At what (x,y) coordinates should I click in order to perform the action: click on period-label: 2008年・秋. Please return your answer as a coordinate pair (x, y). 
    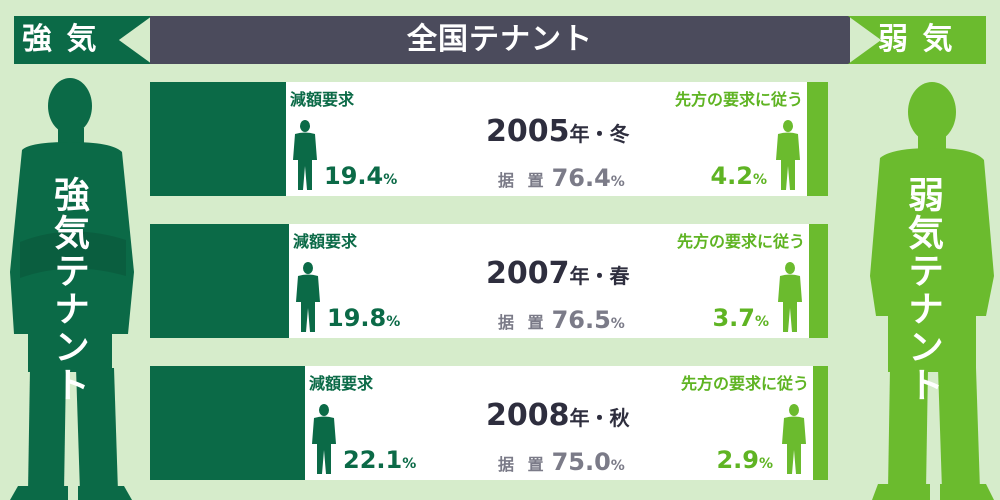
    Looking at the image, I should click on (558, 415).